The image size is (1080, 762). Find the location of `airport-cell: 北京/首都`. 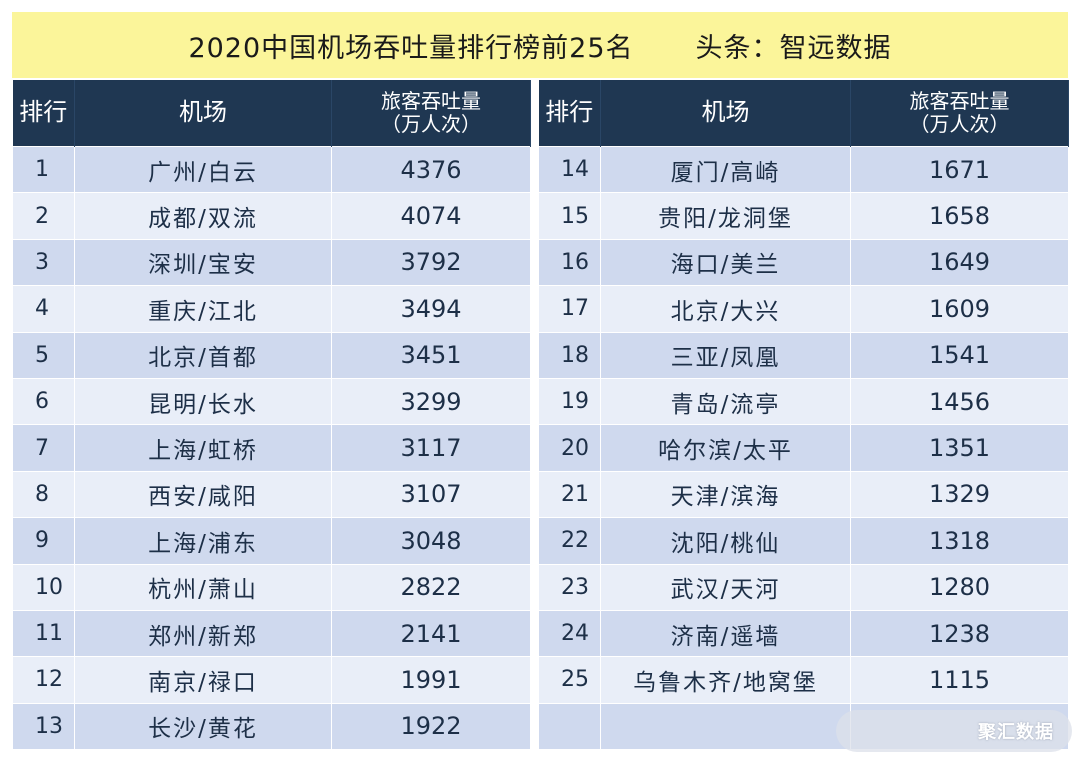

airport-cell: 北京/首都 is located at coordinates (203, 355).